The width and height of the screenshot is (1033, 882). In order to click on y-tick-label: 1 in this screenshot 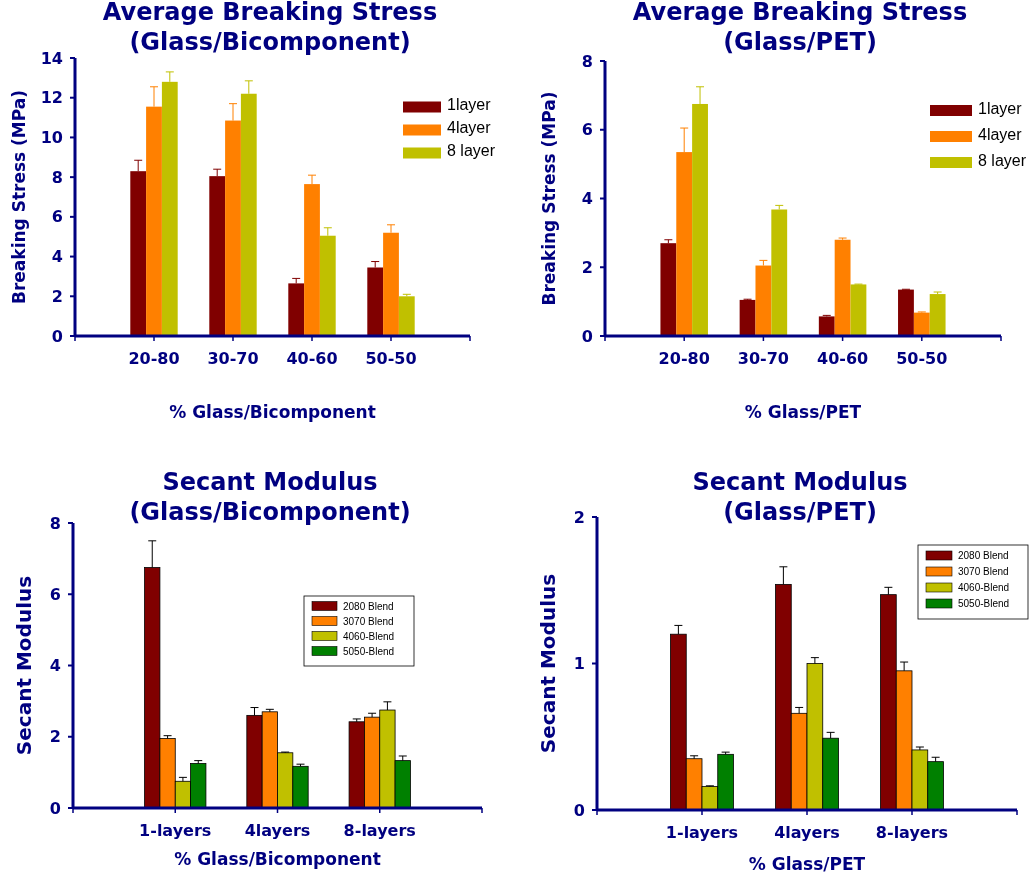, I will do `click(579, 664)`.